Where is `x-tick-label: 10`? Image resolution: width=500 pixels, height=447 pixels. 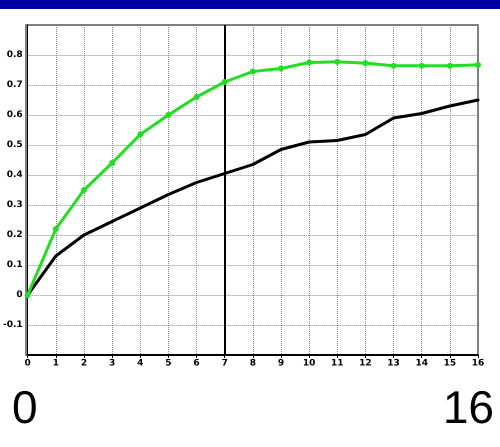 x-tick-label: 10 is located at coordinates (309, 363).